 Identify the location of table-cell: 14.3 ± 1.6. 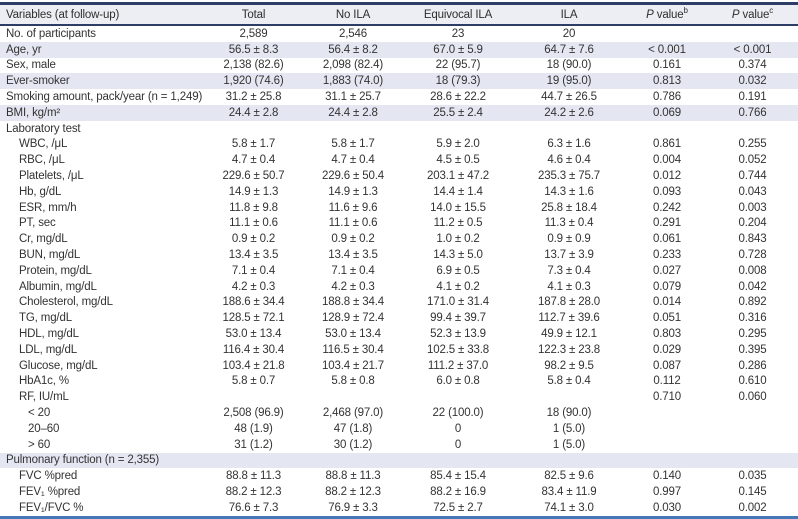
(569, 191).